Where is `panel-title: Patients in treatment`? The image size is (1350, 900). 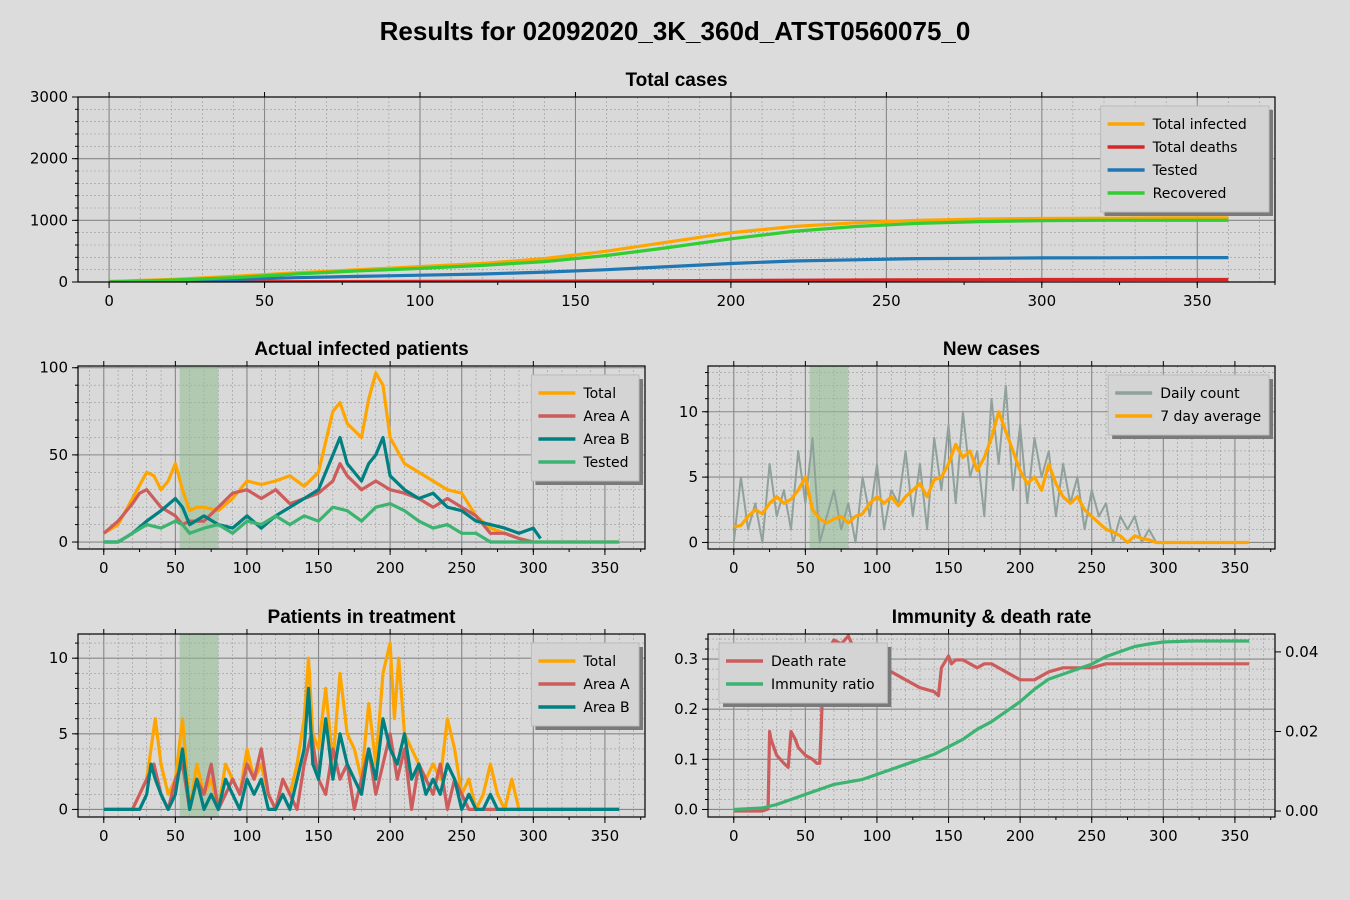 panel-title: Patients in treatment is located at coordinates (362, 617).